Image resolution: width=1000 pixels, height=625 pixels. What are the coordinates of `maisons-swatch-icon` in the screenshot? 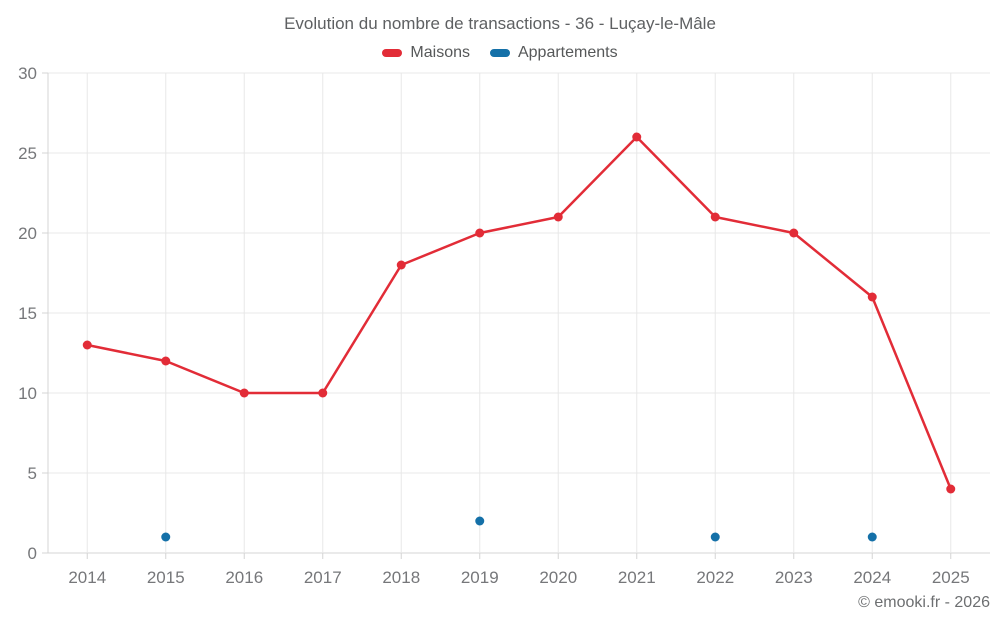 It's located at (392, 53).